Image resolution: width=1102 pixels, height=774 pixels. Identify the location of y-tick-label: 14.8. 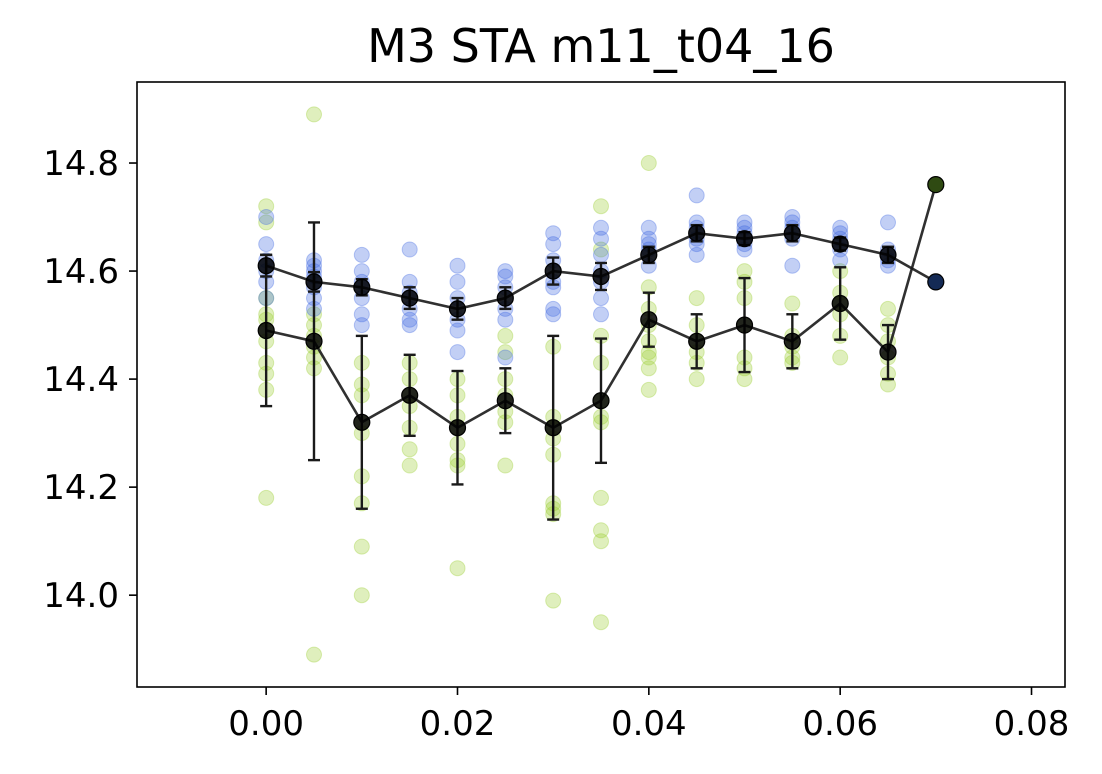
(81, 164).